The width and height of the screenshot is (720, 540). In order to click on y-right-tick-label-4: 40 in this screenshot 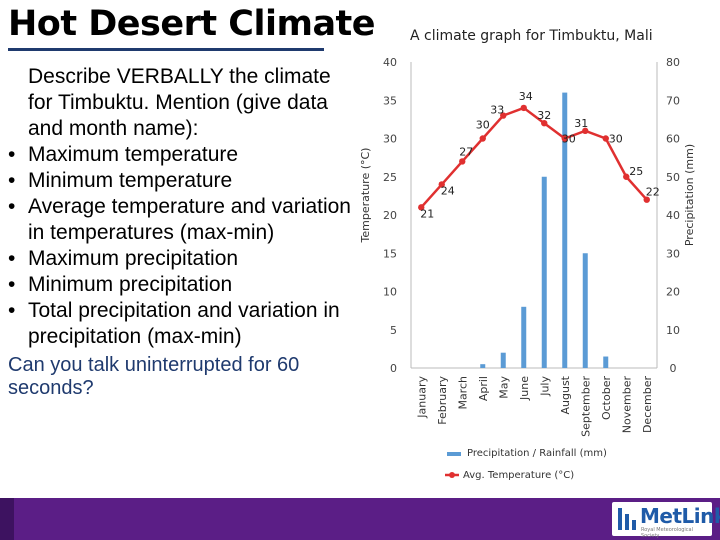, I will do `click(673, 215)`.